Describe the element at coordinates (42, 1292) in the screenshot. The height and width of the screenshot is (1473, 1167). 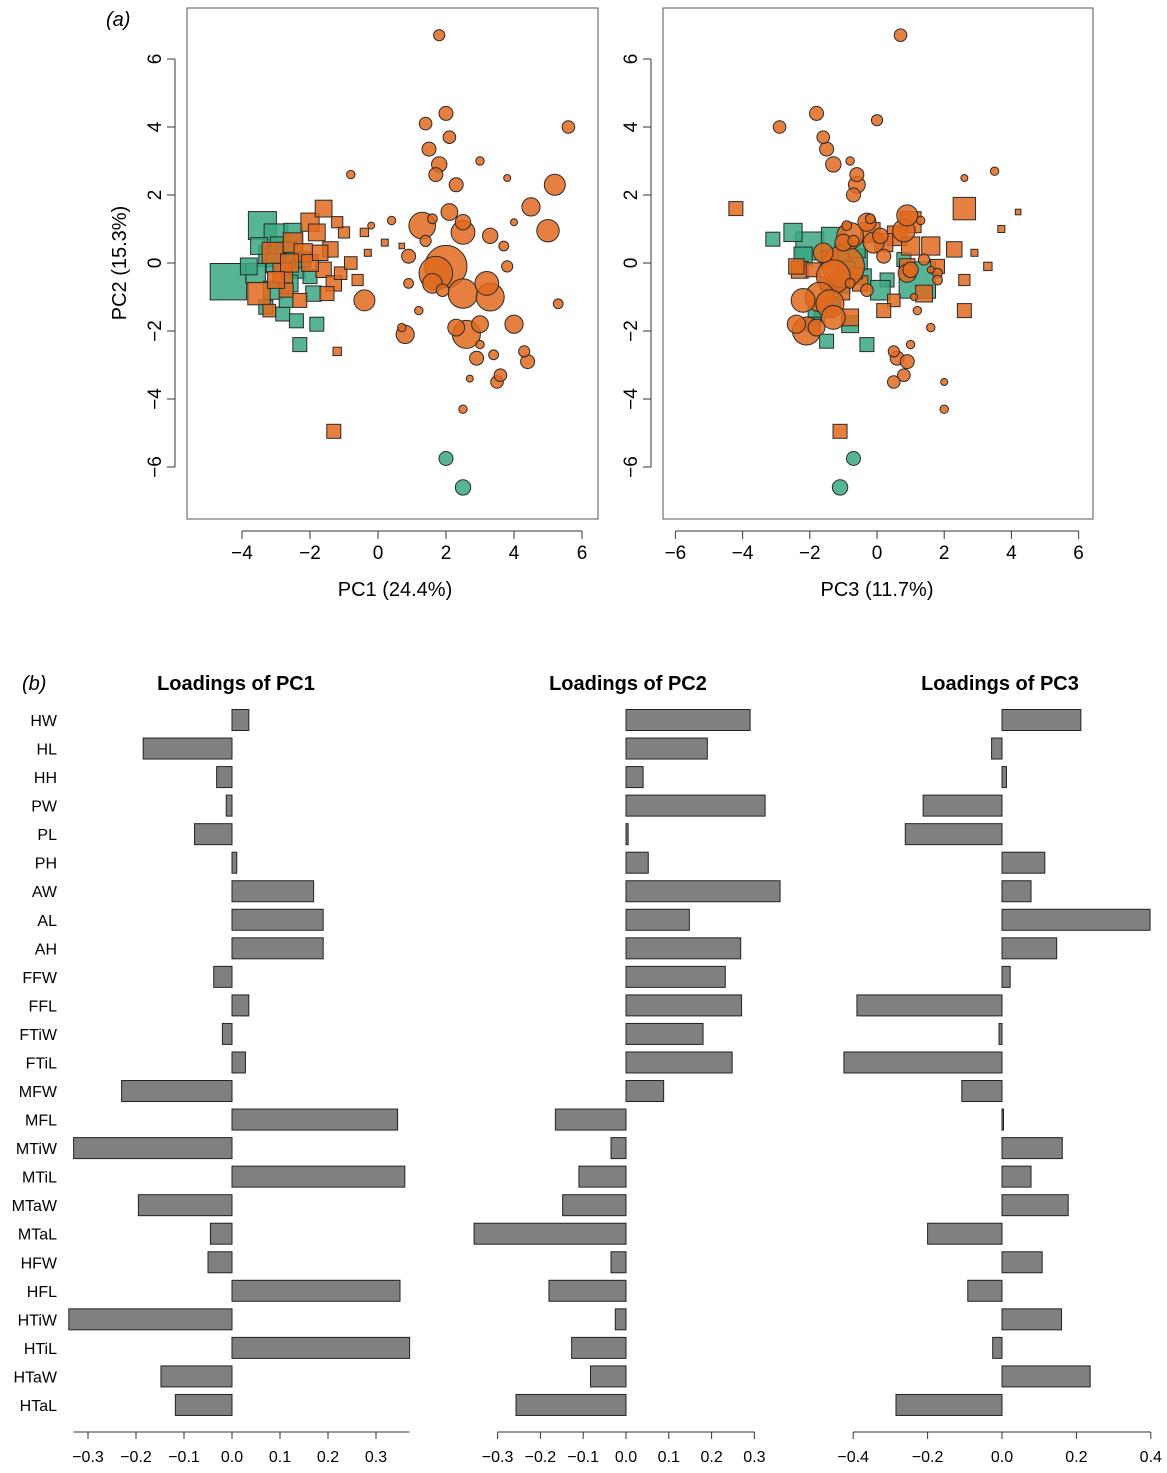
I see `variable-label: HFL` at that location.